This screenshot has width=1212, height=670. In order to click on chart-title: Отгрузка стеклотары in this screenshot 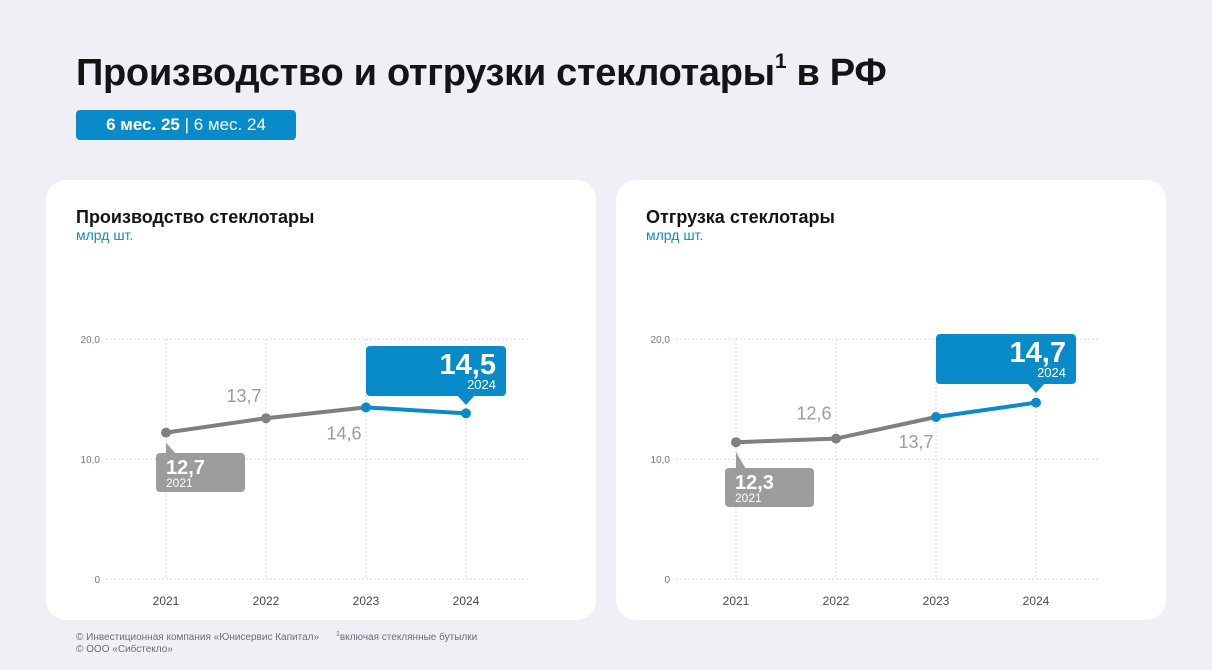, I will do `click(740, 217)`.